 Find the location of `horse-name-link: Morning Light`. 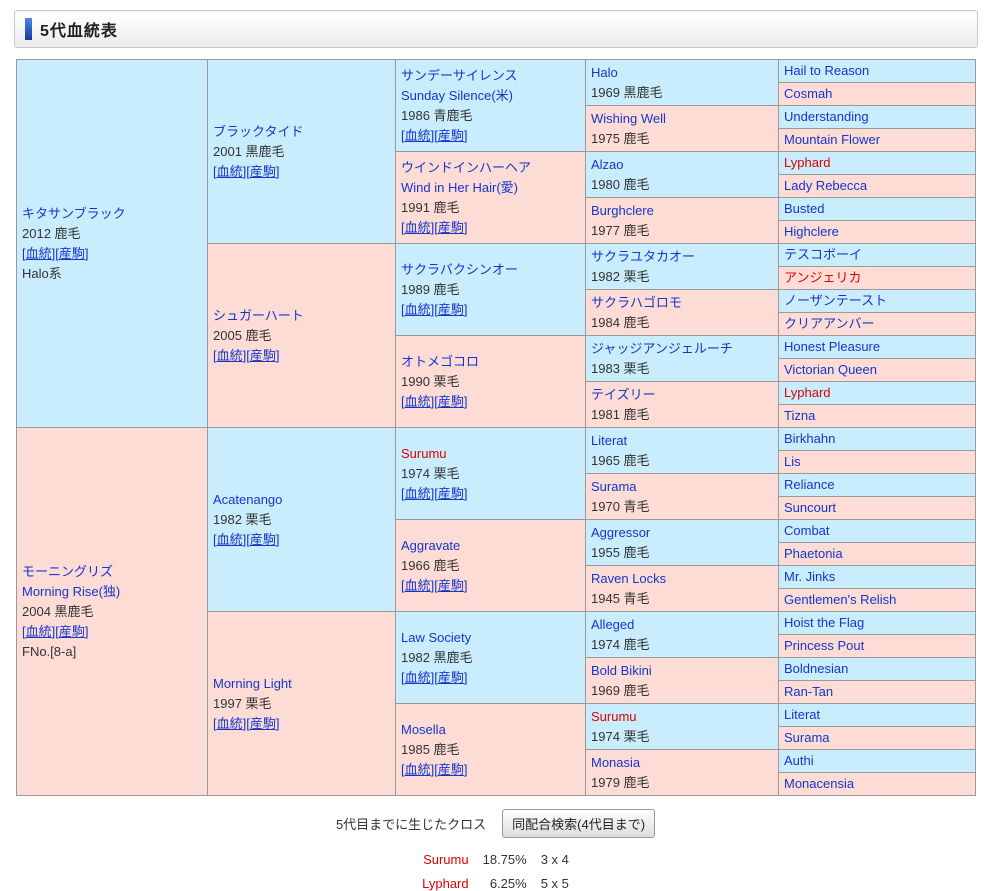

horse-name-link: Morning Light is located at coordinates (252, 683).